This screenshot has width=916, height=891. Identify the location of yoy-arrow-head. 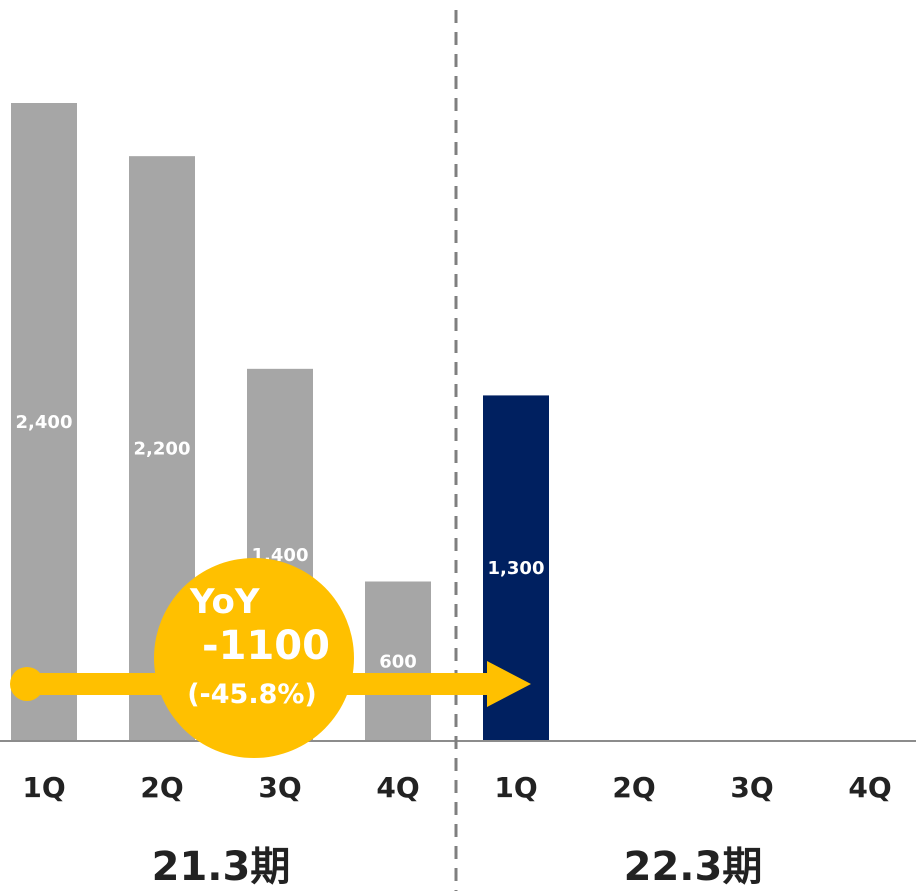
(509, 684).